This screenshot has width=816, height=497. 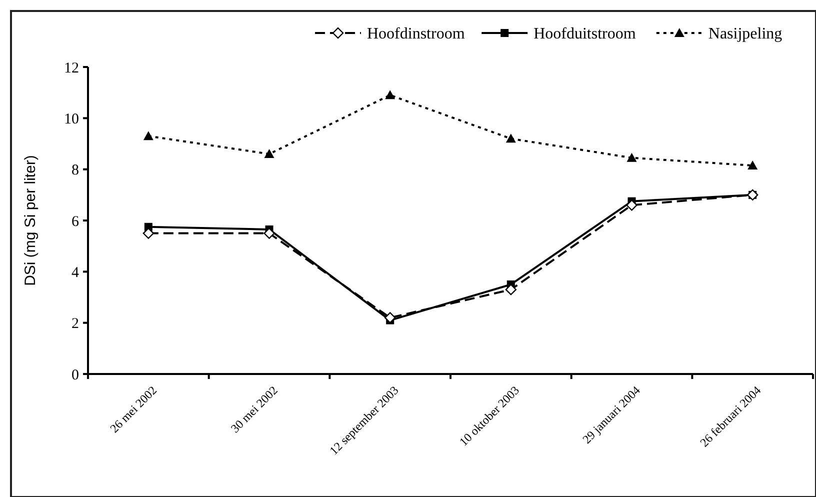 I want to click on y-tick-label: 2, so click(x=75, y=324).